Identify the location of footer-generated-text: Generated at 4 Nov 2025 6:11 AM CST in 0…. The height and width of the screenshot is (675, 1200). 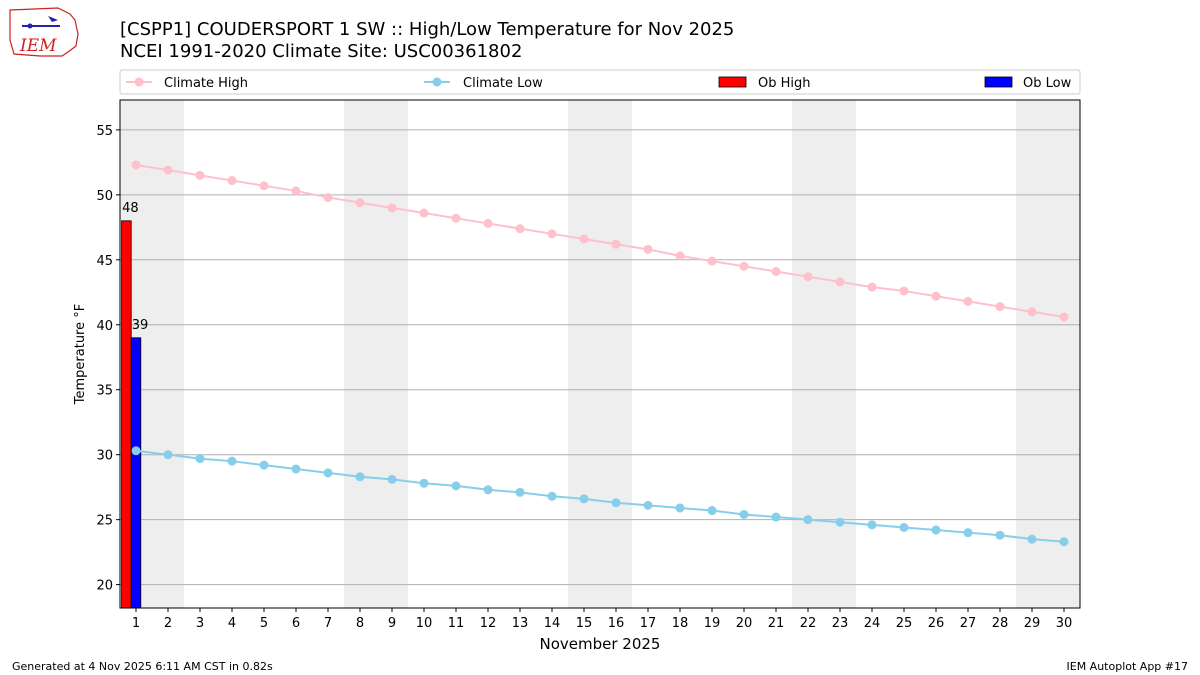
(142, 666).